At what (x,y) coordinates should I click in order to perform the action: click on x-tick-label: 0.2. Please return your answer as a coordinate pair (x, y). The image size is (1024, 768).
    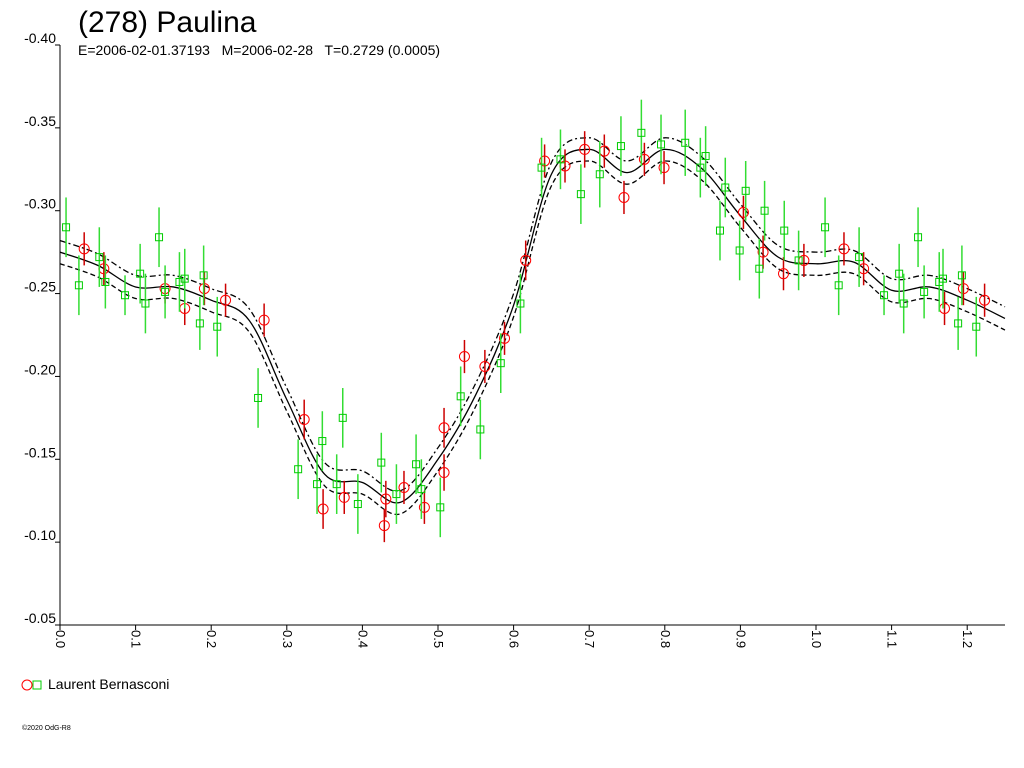
    Looking at the image, I should click on (211, 639).